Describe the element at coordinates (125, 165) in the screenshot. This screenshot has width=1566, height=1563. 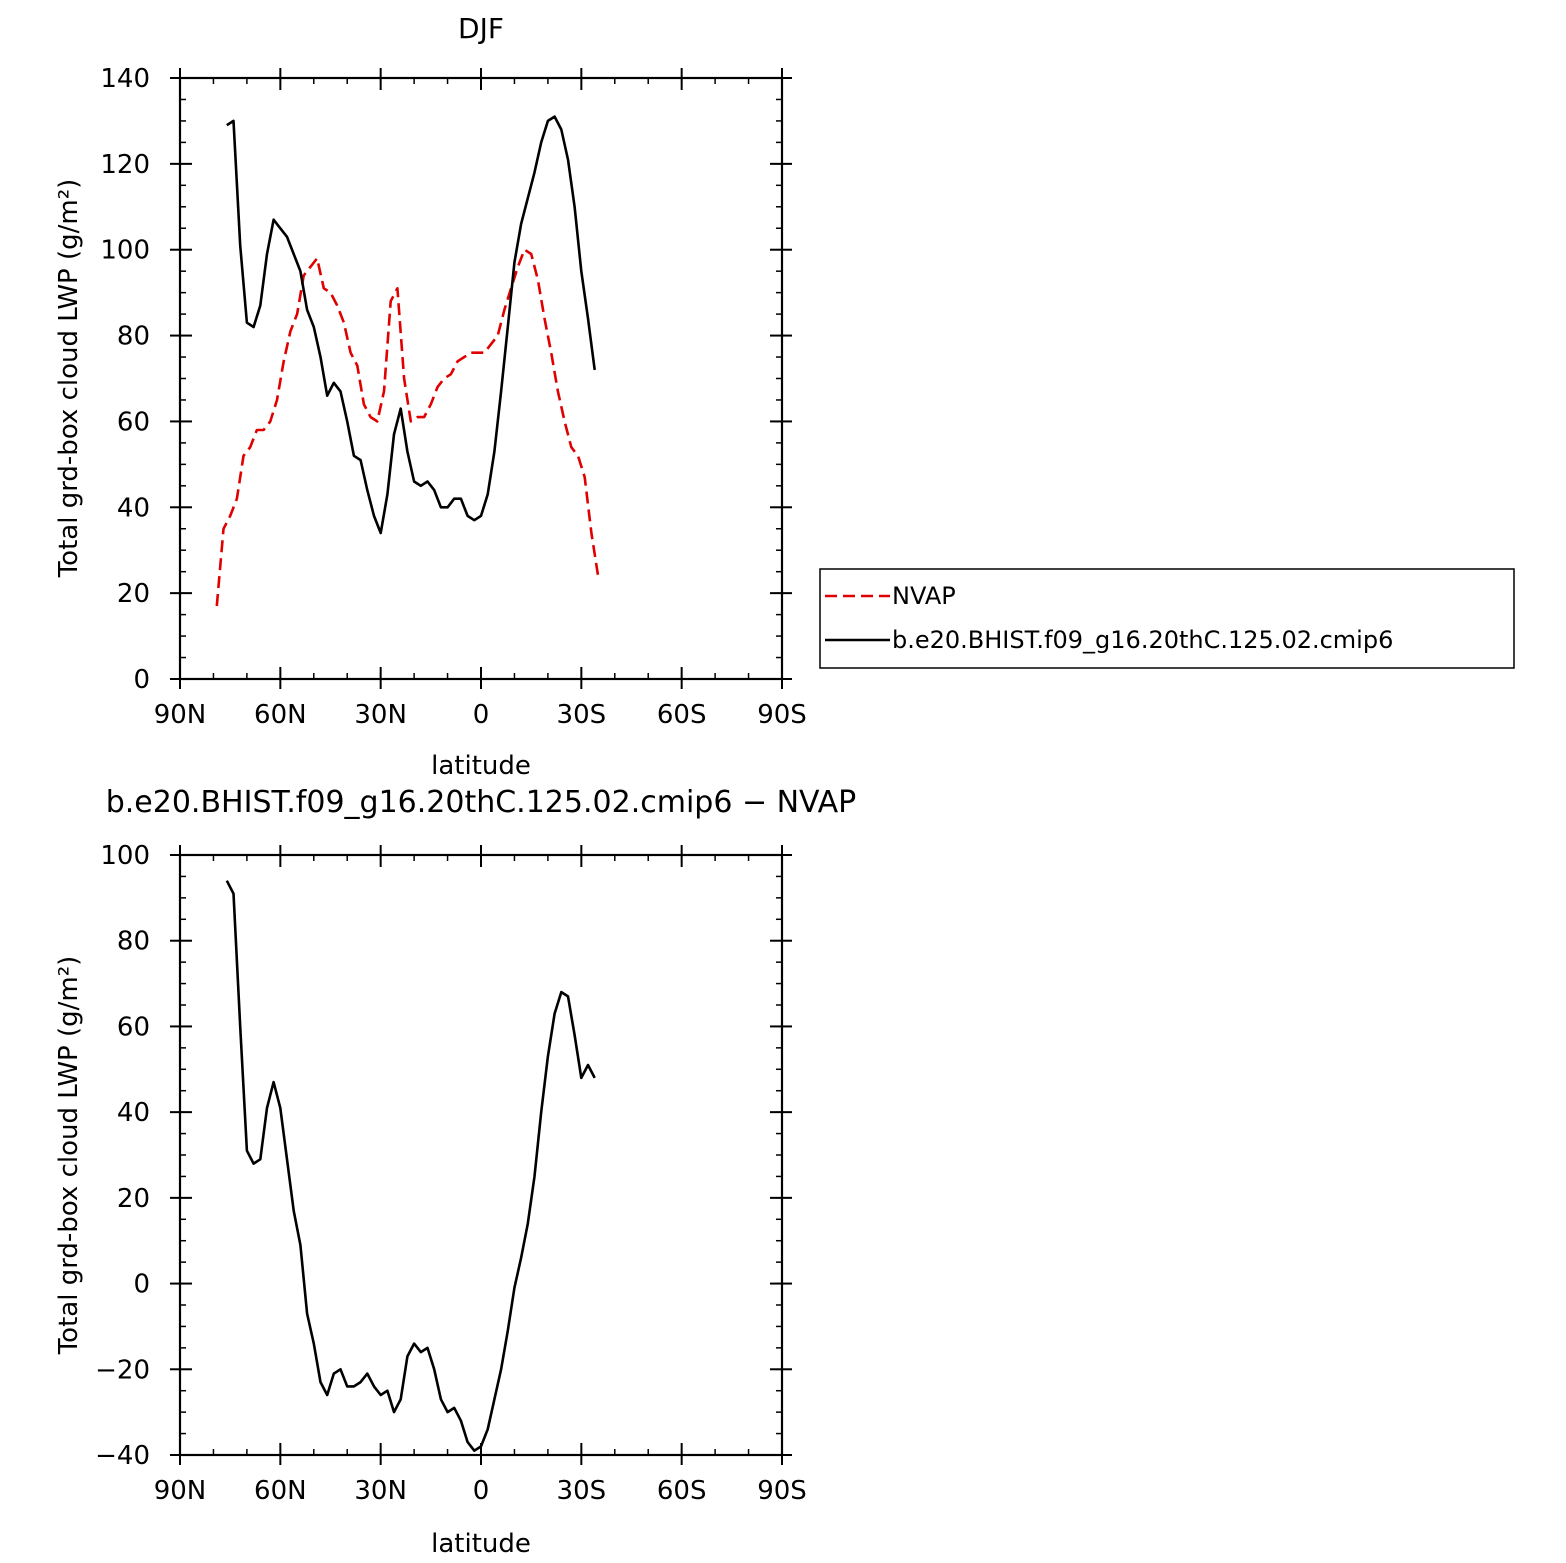
I see `y-tick-label: 120` at that location.